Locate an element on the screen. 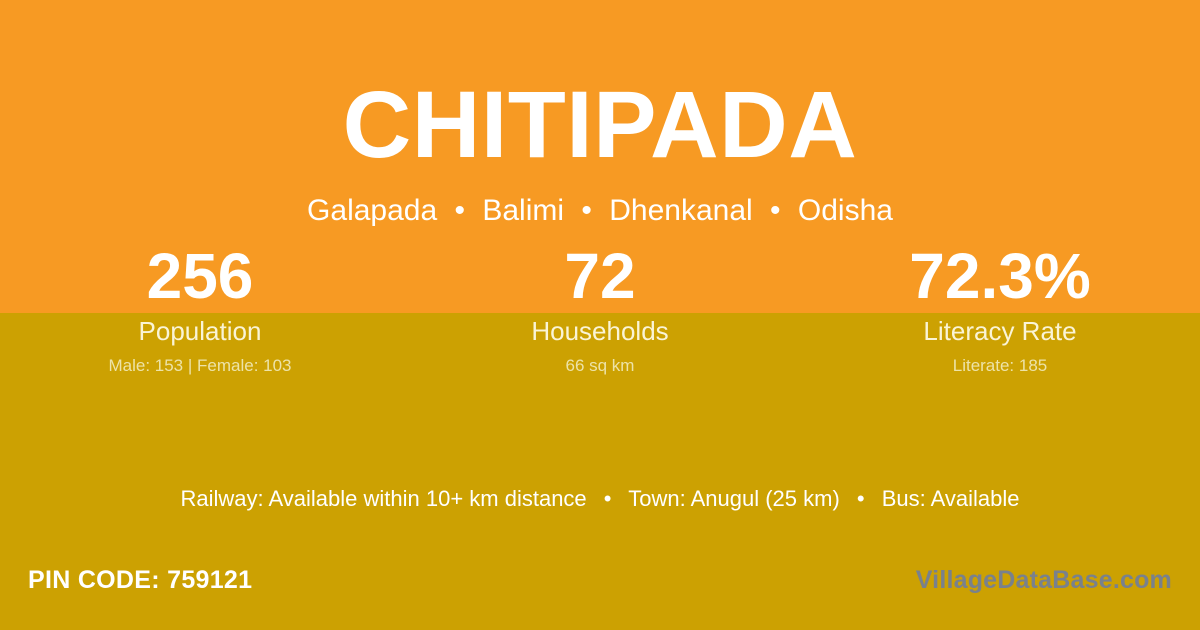 This screenshot has width=1200, height=630. amenity-town: Town: Anugul (25 km) is located at coordinates (734, 498).